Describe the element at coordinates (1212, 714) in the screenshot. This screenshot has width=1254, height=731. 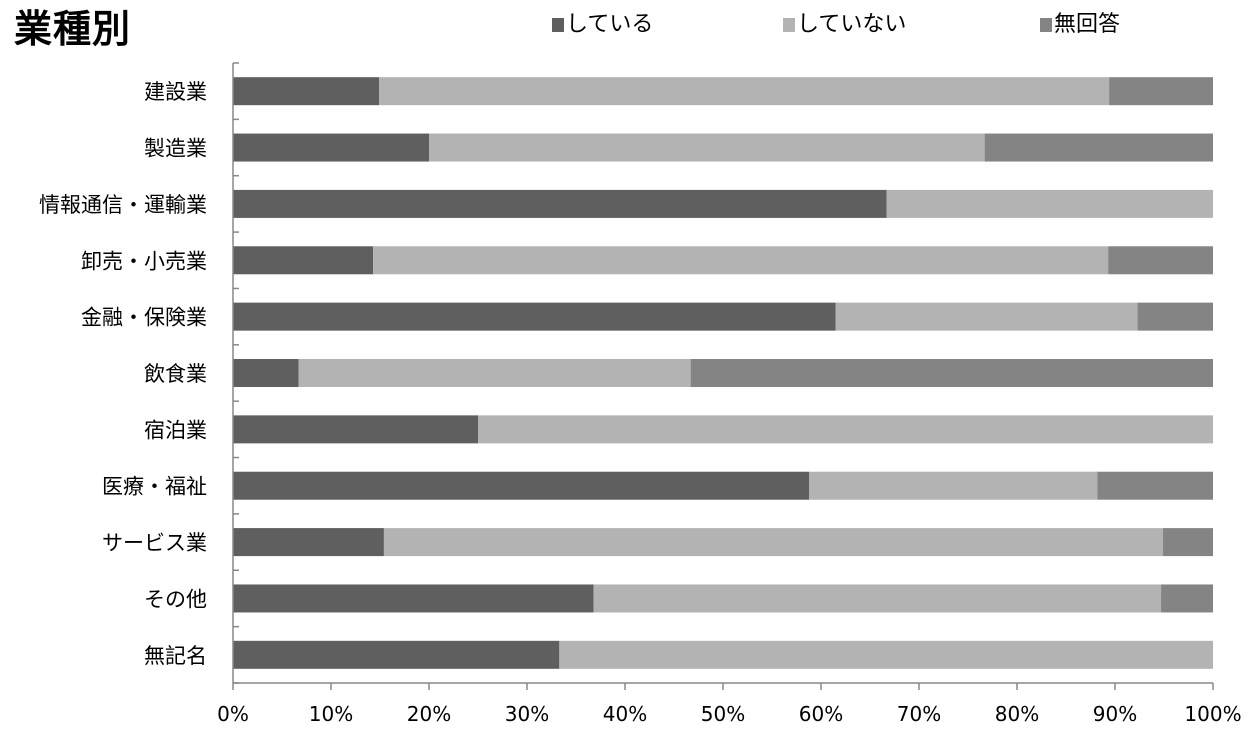
I see `x-tick-label: 100%` at that location.